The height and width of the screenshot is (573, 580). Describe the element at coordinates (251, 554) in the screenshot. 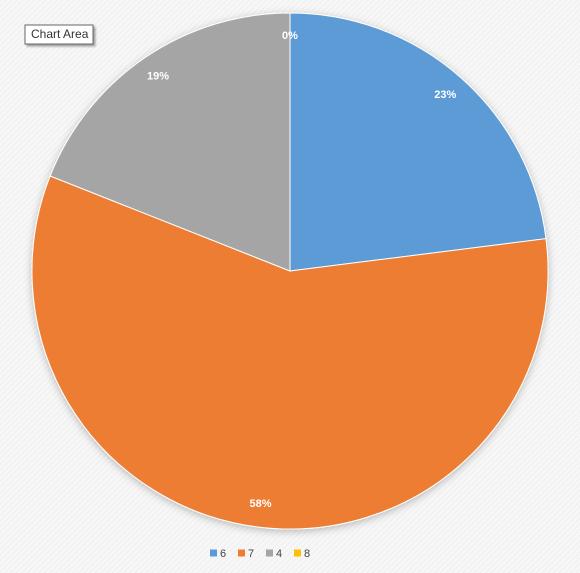

I see `legend-label: 7` at that location.